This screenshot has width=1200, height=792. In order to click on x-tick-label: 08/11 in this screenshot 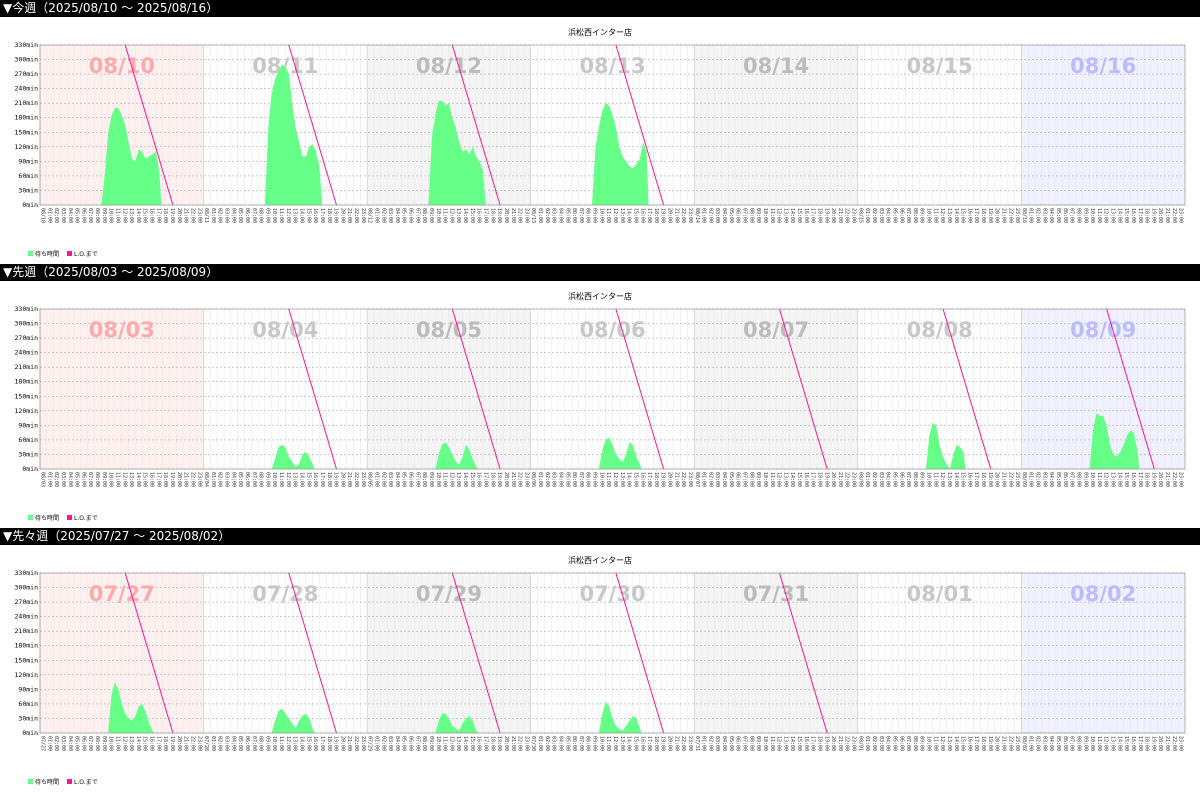, I will do `click(206, 215)`.